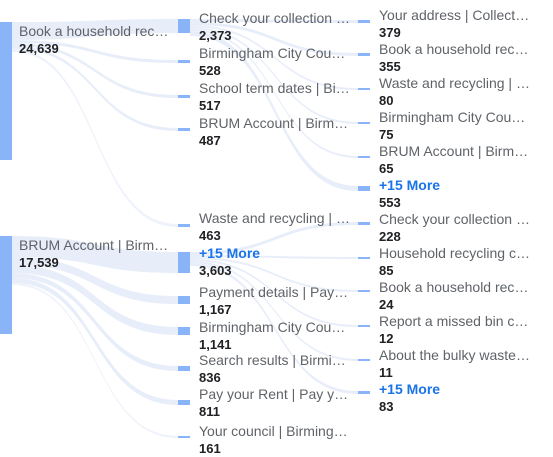 Image resolution: width=553 pixels, height=457 pixels. Describe the element at coordinates (6, 285) in the screenshot. I see `node-bar-brum-account` at that location.